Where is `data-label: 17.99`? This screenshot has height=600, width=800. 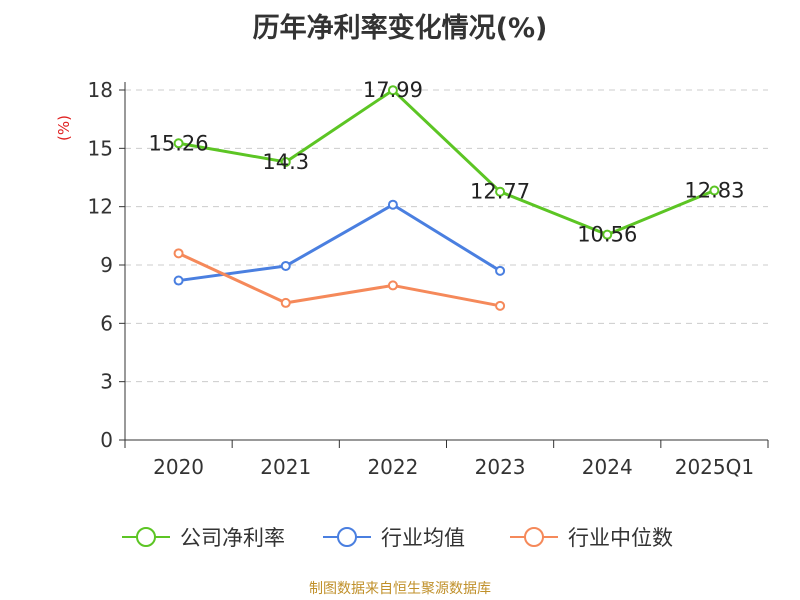 data-label: 17.99 is located at coordinates (393, 90).